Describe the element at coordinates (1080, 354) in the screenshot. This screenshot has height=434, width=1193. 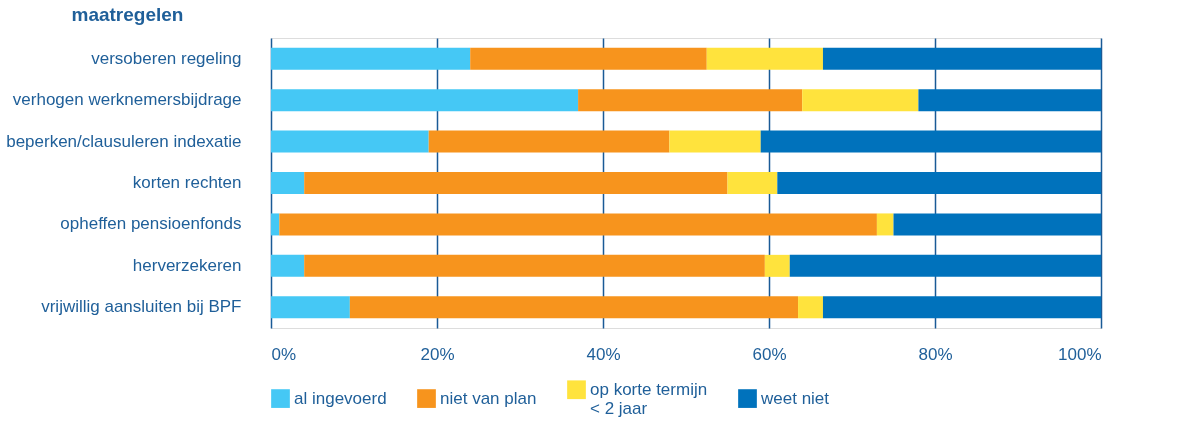
I see `x-tick-label: 100%` at that location.